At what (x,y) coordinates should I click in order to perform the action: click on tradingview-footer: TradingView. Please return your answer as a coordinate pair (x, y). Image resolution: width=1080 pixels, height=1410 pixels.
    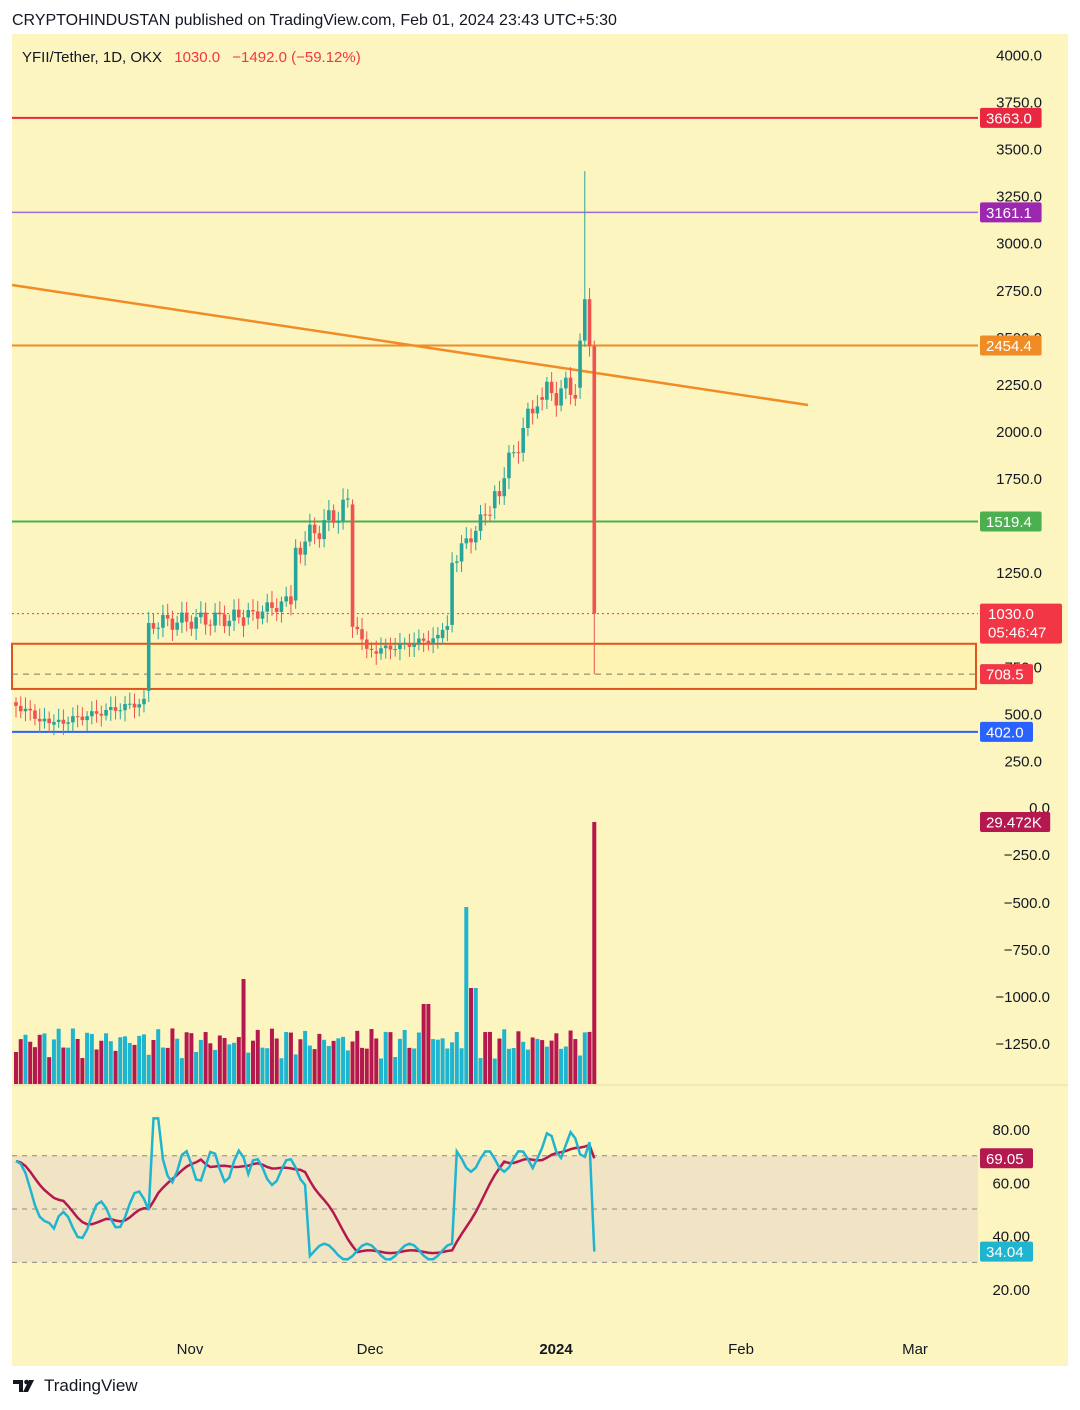
    Looking at the image, I should click on (75, 1386).